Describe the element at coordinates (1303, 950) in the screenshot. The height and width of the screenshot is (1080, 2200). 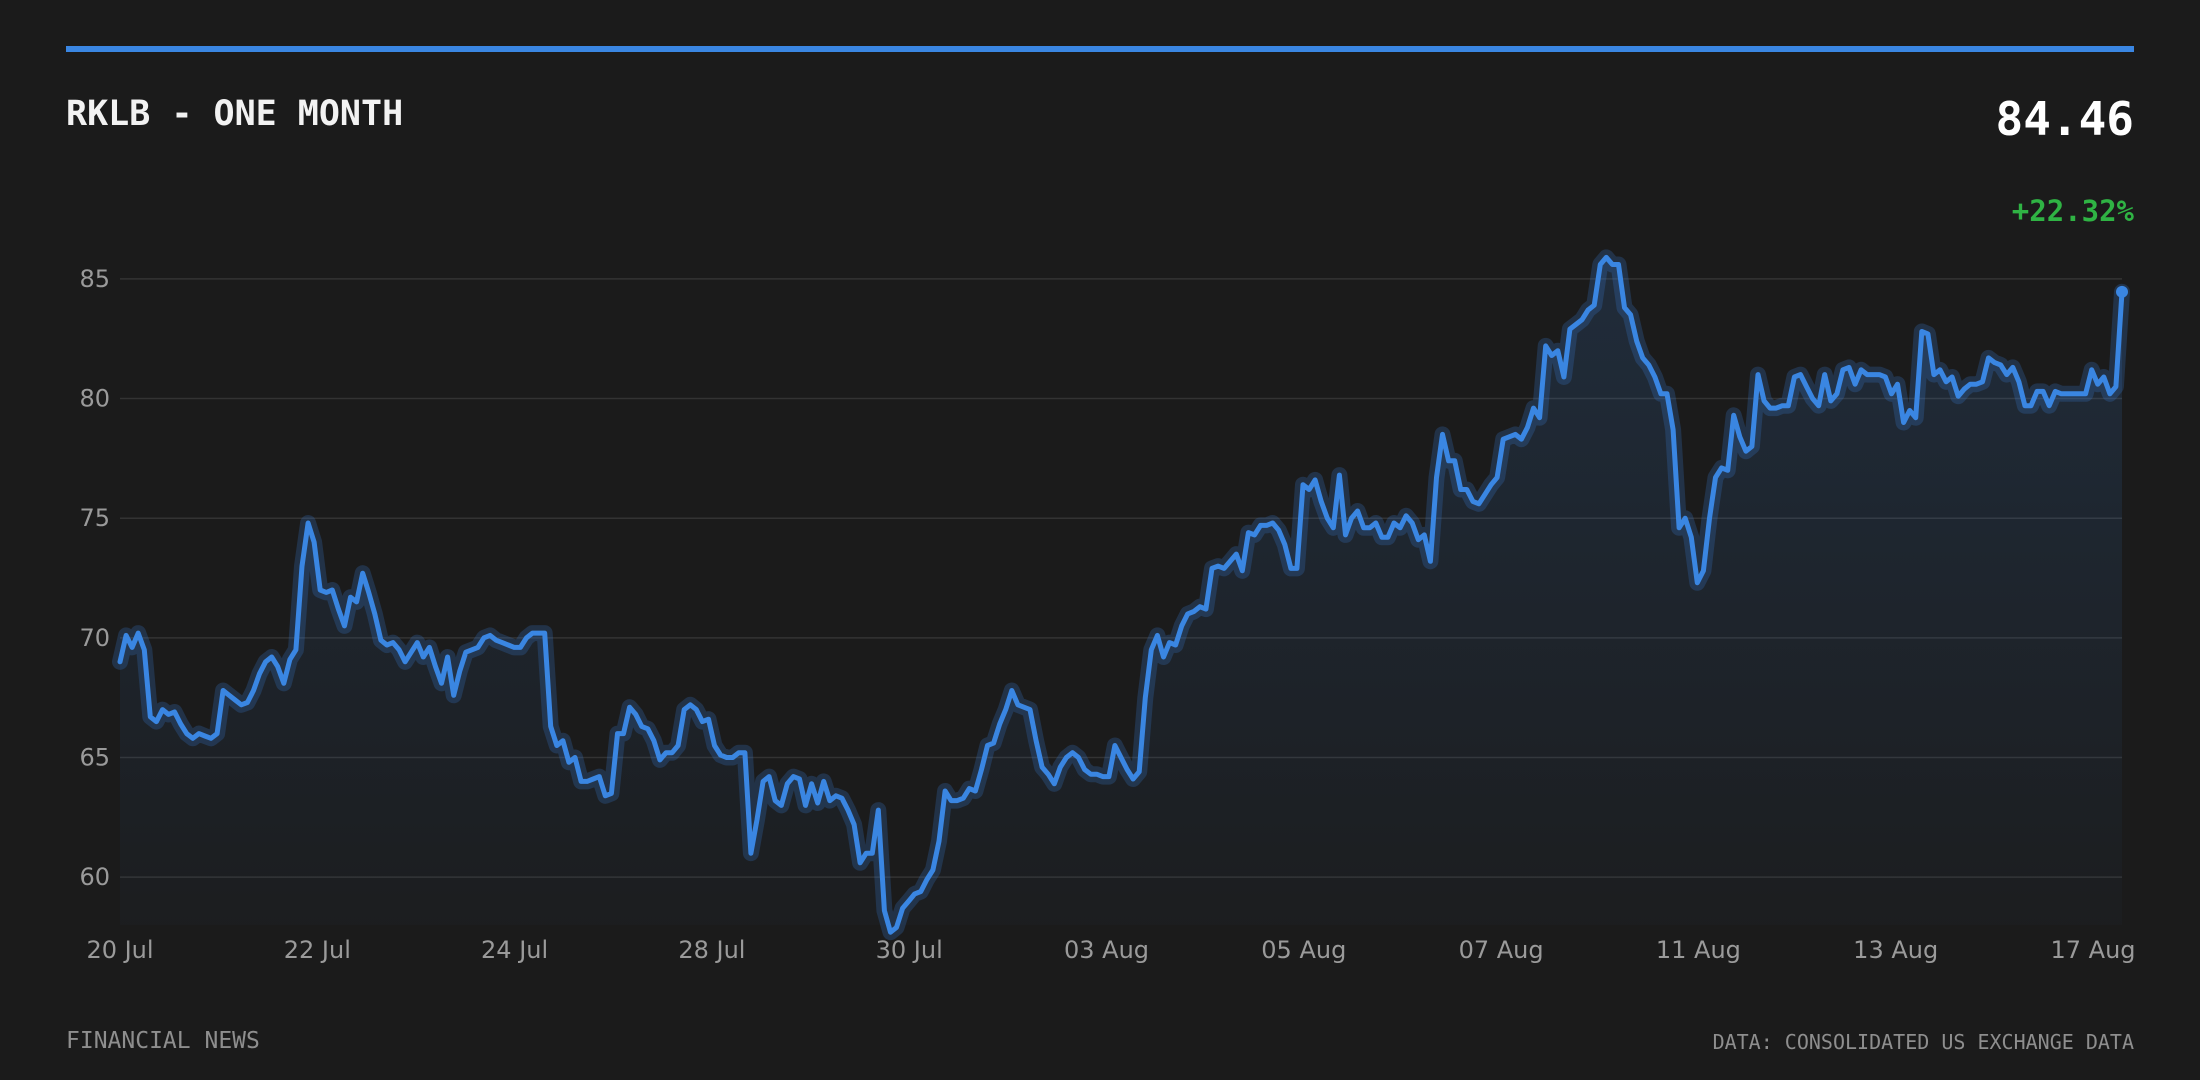
I see `x-tick-label: 05 Aug` at that location.